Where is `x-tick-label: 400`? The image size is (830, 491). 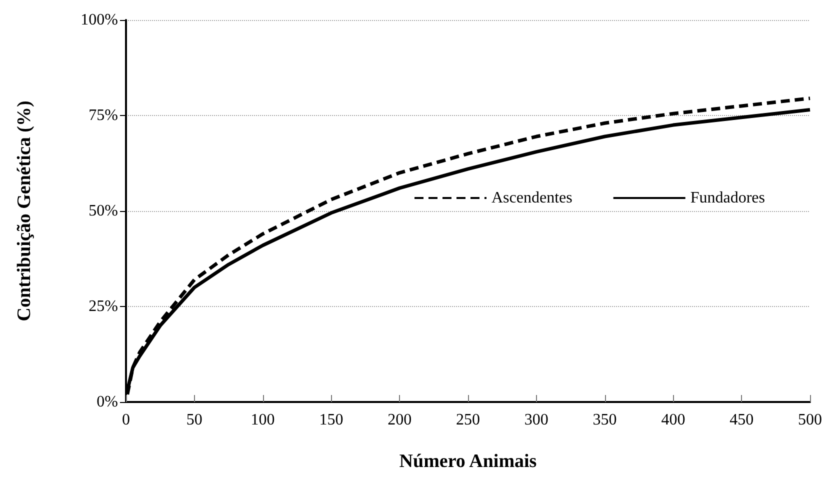 x-tick-label: 400 is located at coordinates (673, 420).